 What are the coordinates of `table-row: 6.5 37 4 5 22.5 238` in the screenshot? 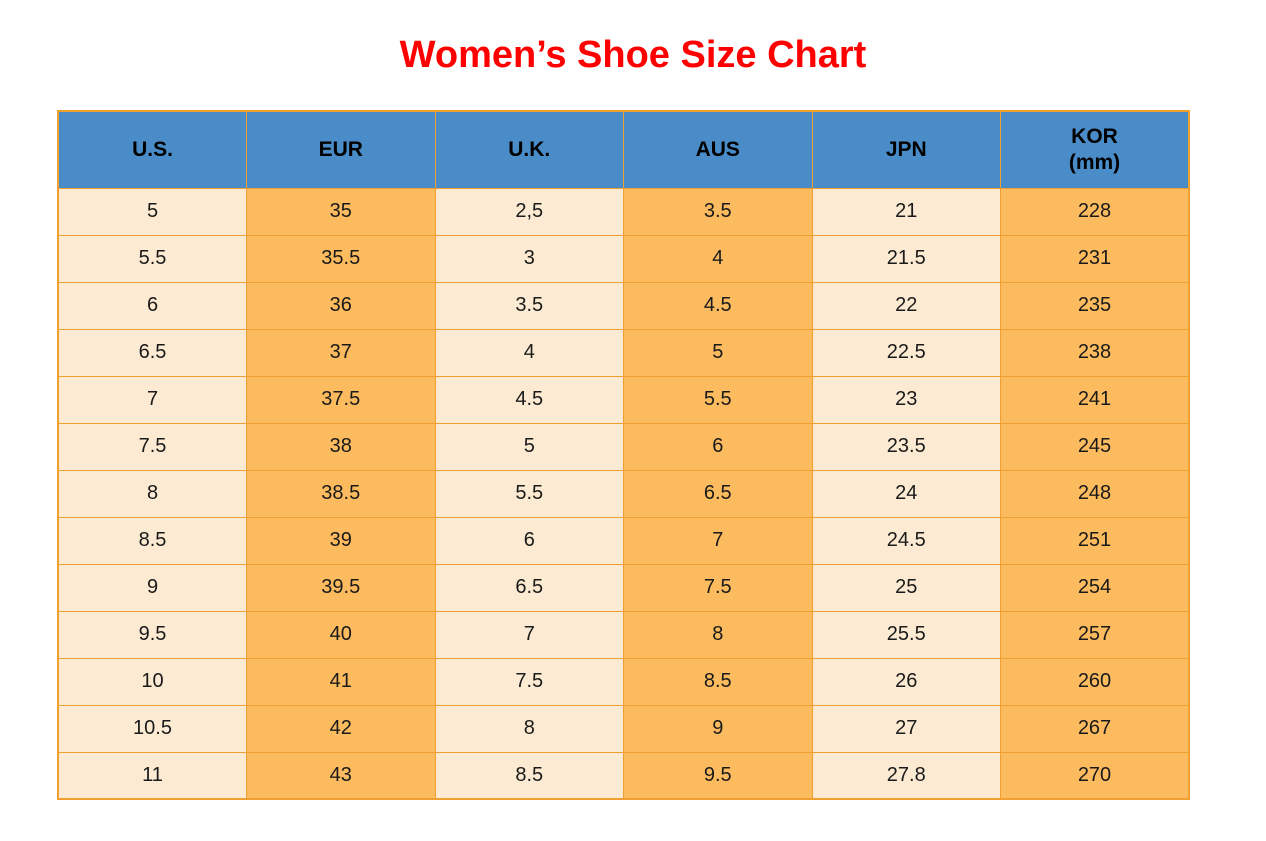 It's located at (623, 352).